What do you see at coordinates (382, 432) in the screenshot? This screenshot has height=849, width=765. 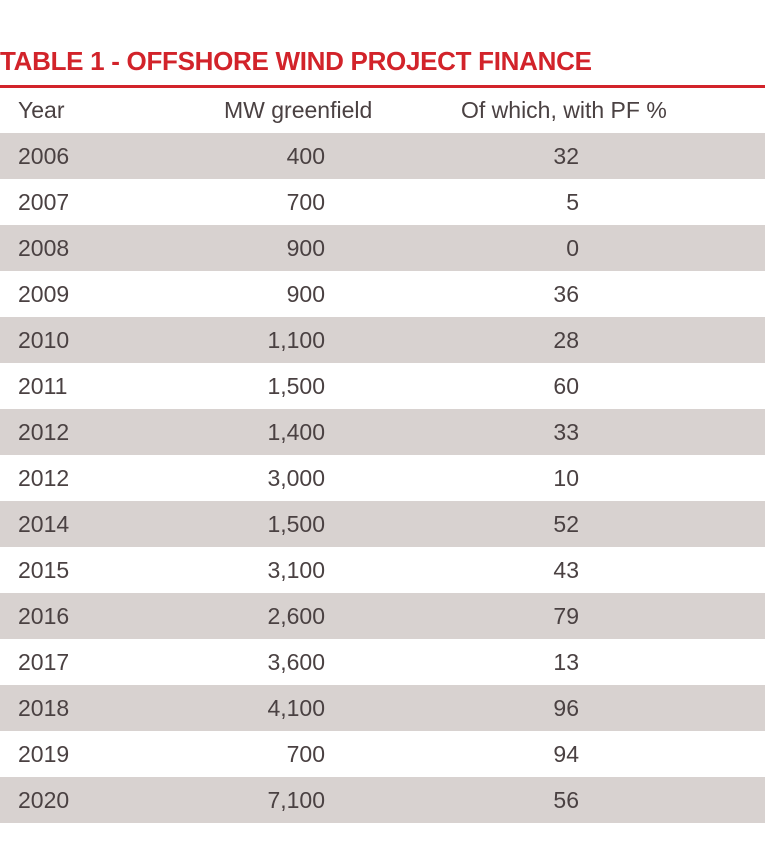 I see `table-row: 2012 1,400 33` at bounding box center [382, 432].